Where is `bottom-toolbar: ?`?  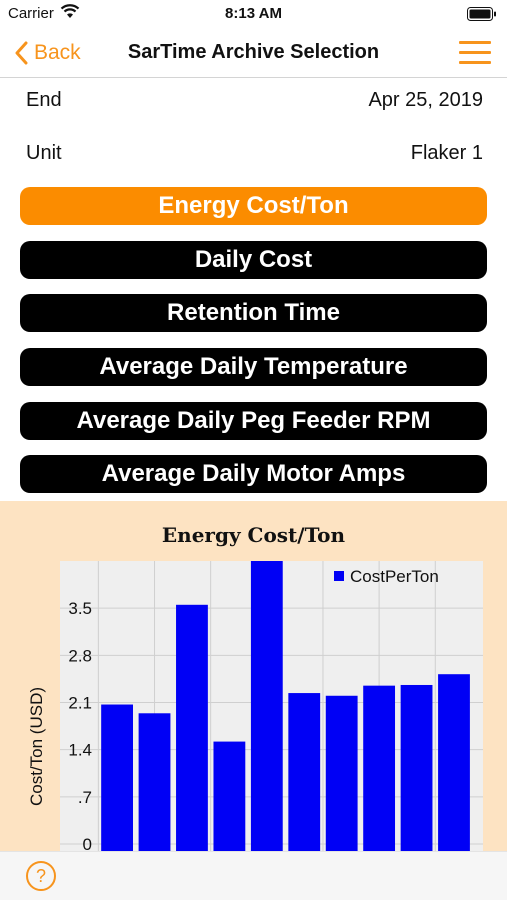 bottom-toolbar: ? is located at coordinates (253, 875).